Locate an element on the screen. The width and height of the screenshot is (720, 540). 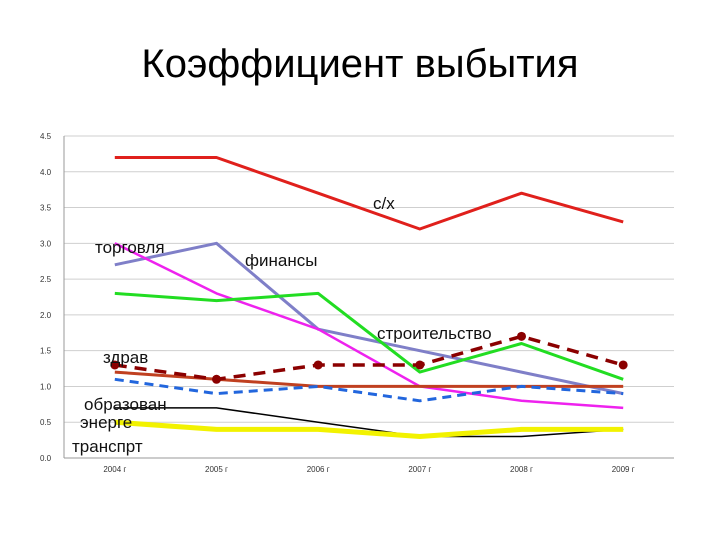
slide-title: Коэффициент выбытия is located at coordinates (360, 64).